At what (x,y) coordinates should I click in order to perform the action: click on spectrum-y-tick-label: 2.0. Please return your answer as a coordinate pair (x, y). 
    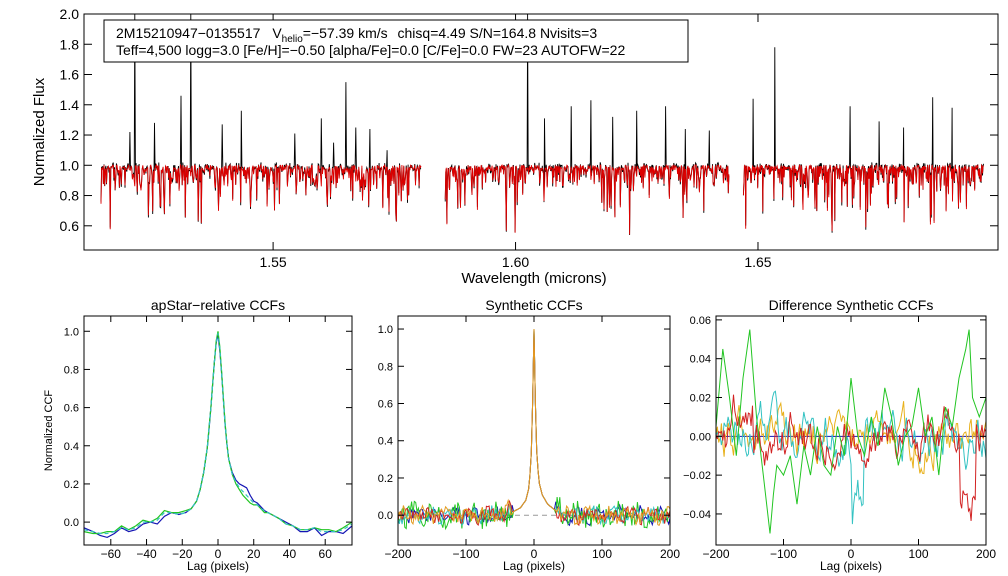
    Looking at the image, I should click on (70, 14).